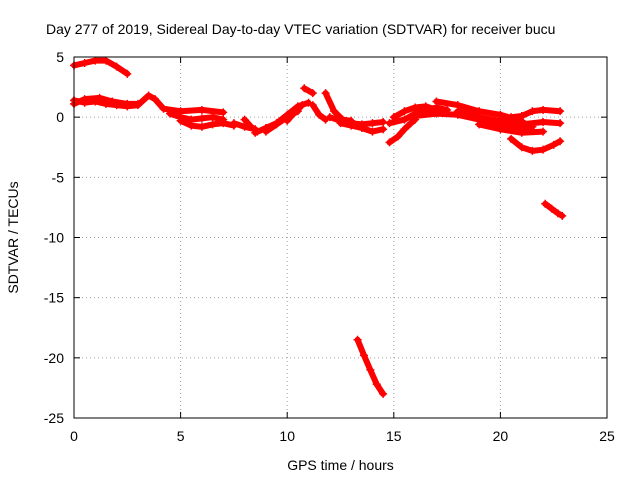  Describe the element at coordinates (394, 436) in the screenshot. I see `x-tick-label: 15` at that location.